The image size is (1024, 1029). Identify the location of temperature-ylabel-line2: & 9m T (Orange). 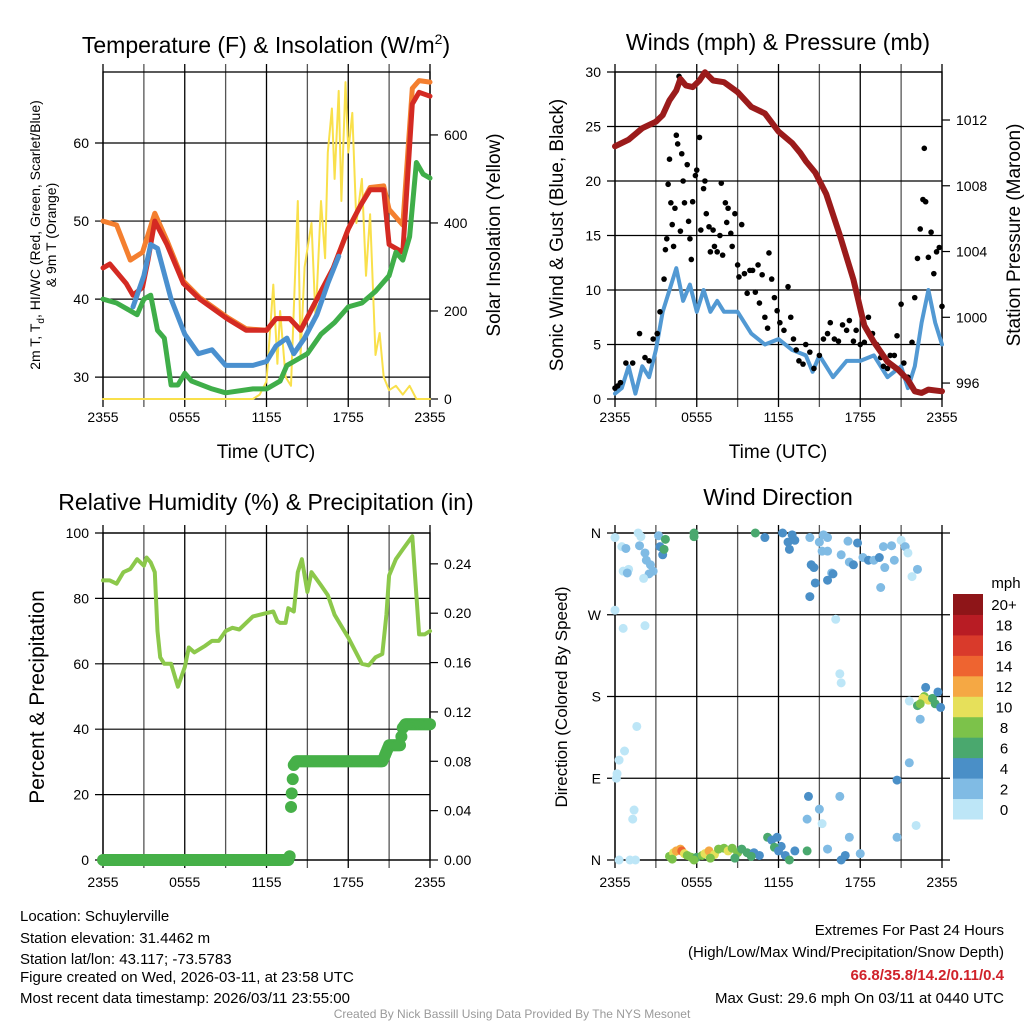
(51, 235).